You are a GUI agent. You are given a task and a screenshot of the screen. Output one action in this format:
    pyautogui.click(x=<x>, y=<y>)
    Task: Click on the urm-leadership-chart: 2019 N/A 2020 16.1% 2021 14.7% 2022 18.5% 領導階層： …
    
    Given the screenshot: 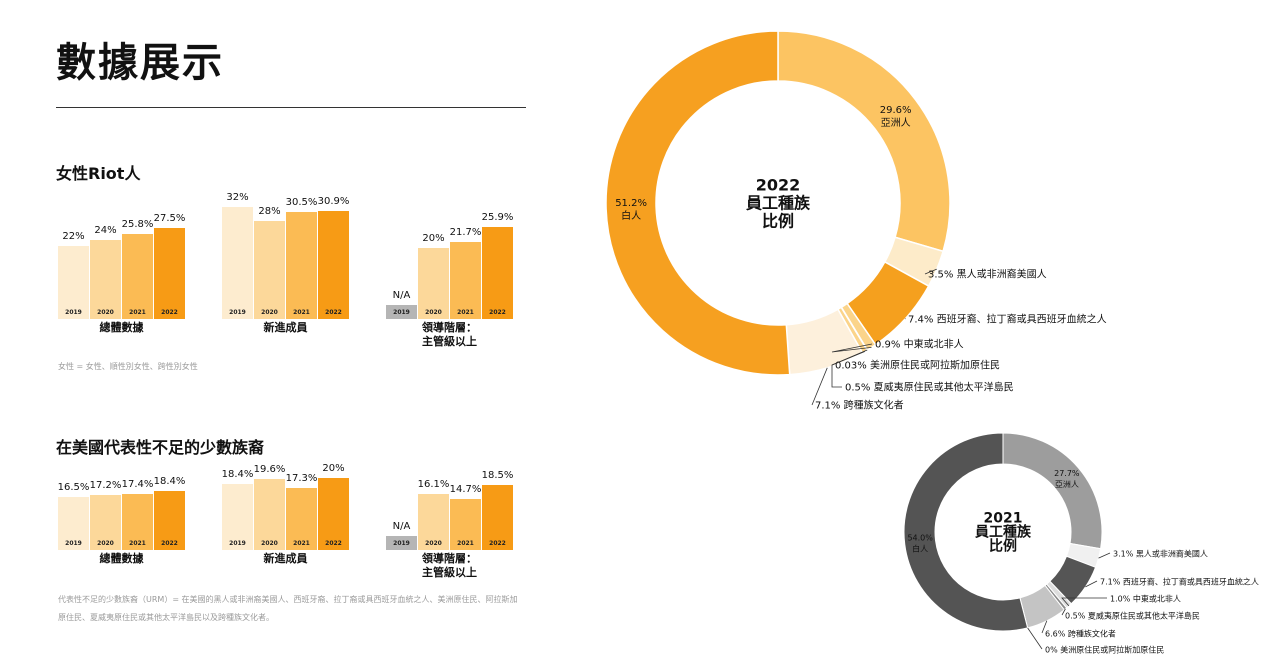 What is the action you would take?
    pyautogui.click(x=451, y=525)
    